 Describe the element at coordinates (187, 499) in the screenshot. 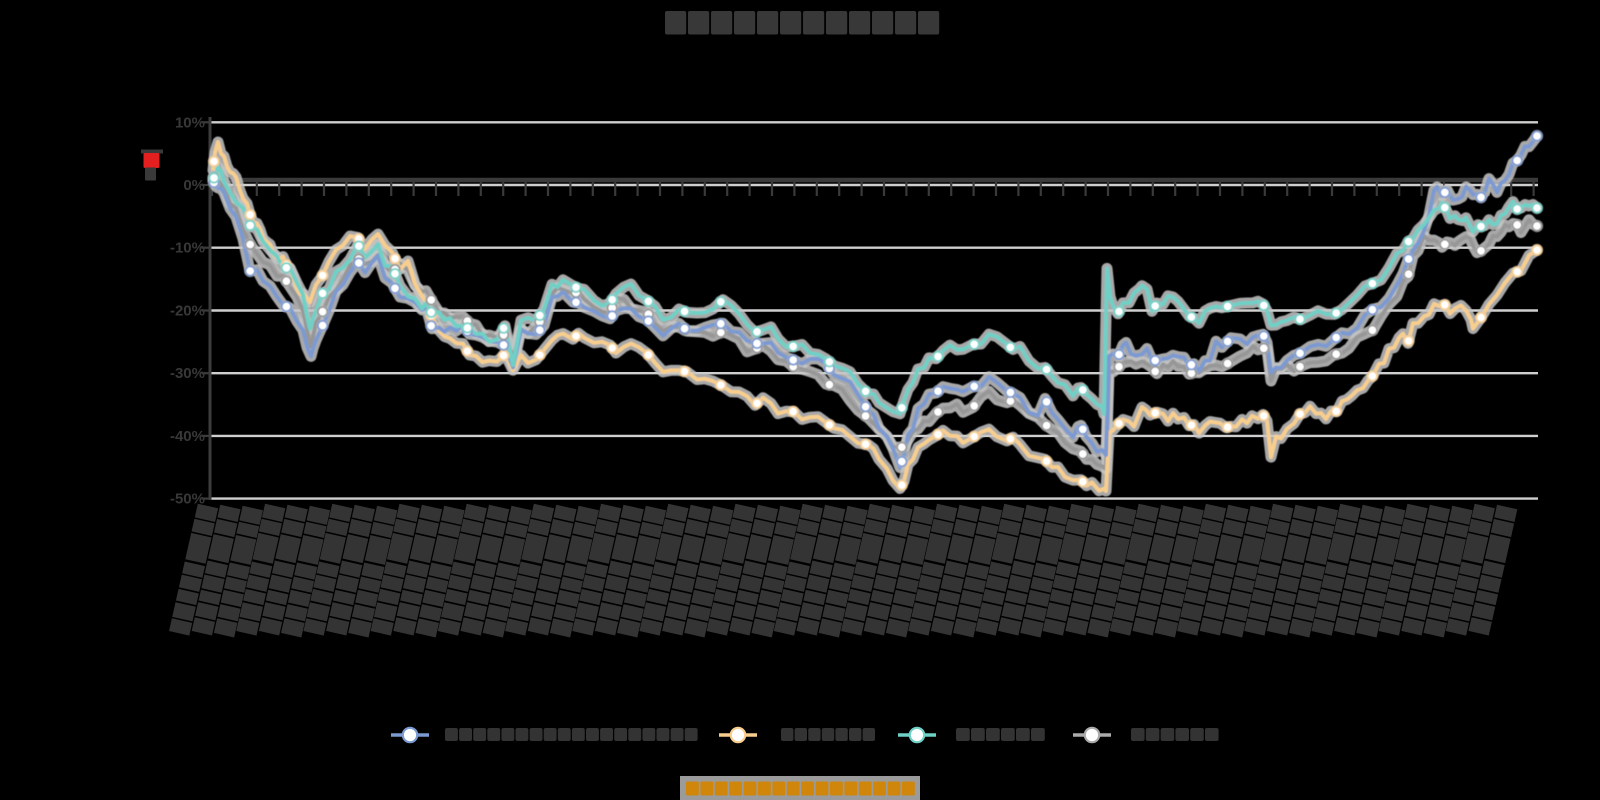

I see `svg-text: -50%` at that location.